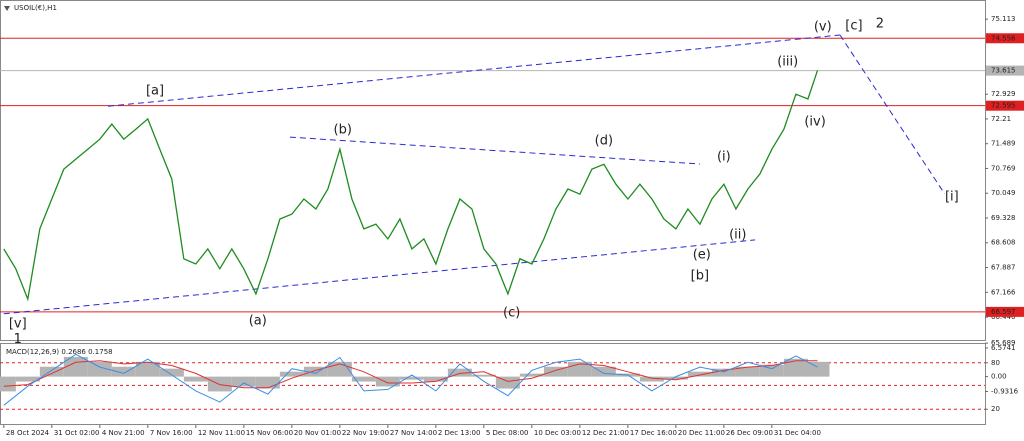 Image resolution: width=1024 pixels, height=441 pixels. I want to click on y-tick-label: 72.21, so click(1001, 119).